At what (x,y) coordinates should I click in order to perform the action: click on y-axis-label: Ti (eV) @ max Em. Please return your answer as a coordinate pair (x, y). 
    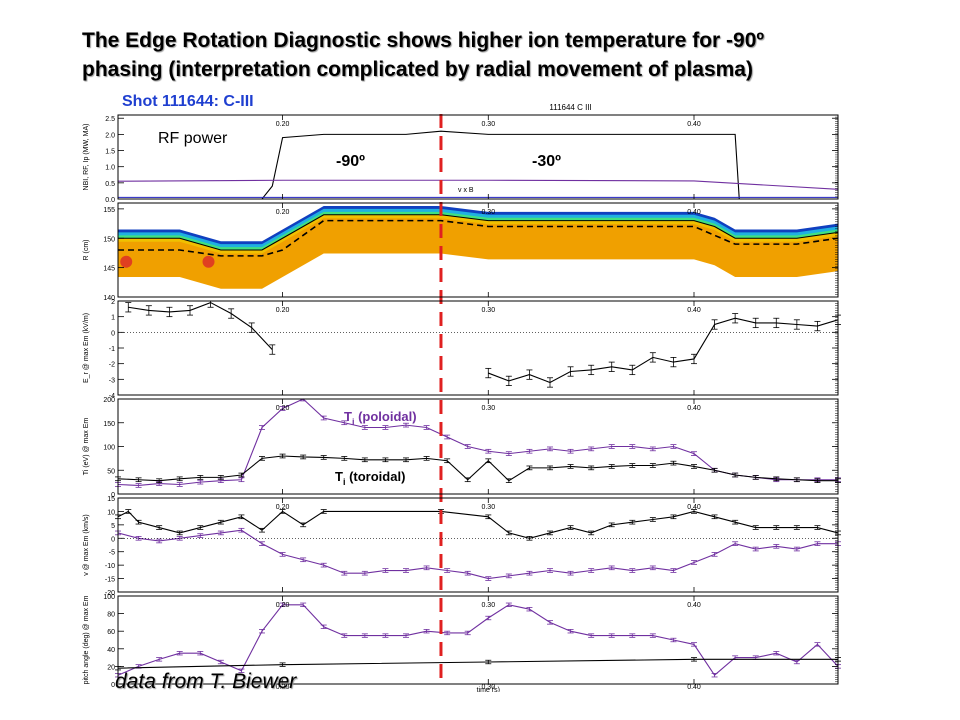
    Looking at the image, I should click on (86, 447).